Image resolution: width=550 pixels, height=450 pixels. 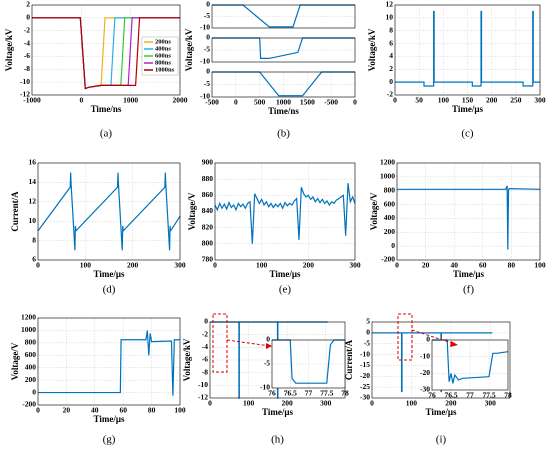 What do you see at coordinates (454, 344) in the screenshot?
I see `arrow-head` at bounding box center [454, 344].